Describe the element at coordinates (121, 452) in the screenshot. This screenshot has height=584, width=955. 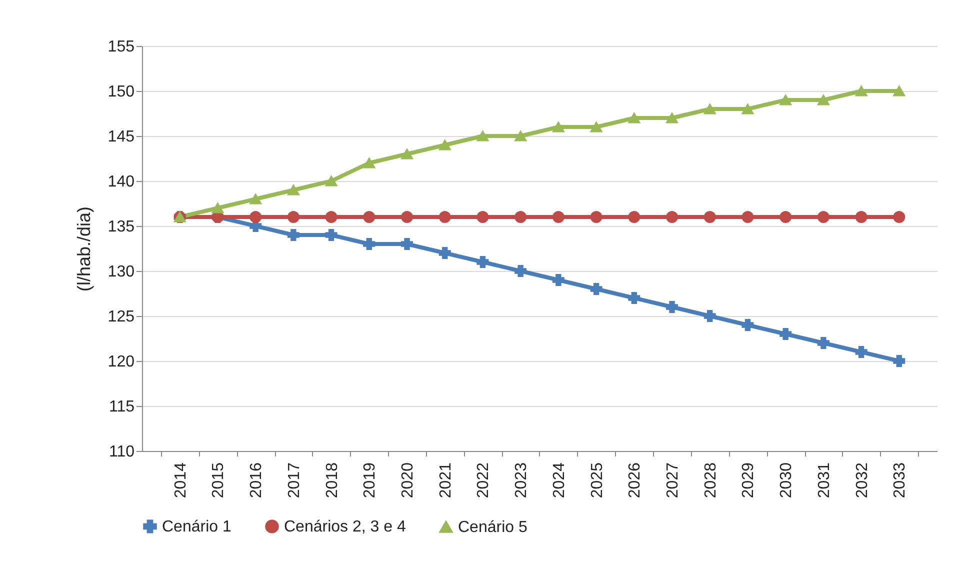
I see `y-tick-label: 110` at that location.